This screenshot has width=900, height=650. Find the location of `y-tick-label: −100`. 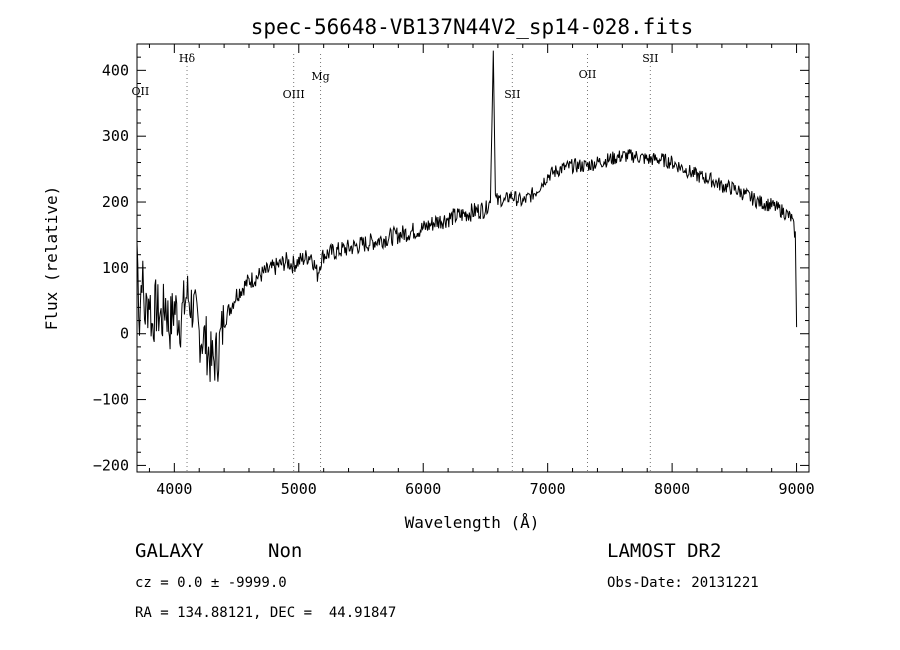

y-tick-label: −100 is located at coordinates (111, 400).